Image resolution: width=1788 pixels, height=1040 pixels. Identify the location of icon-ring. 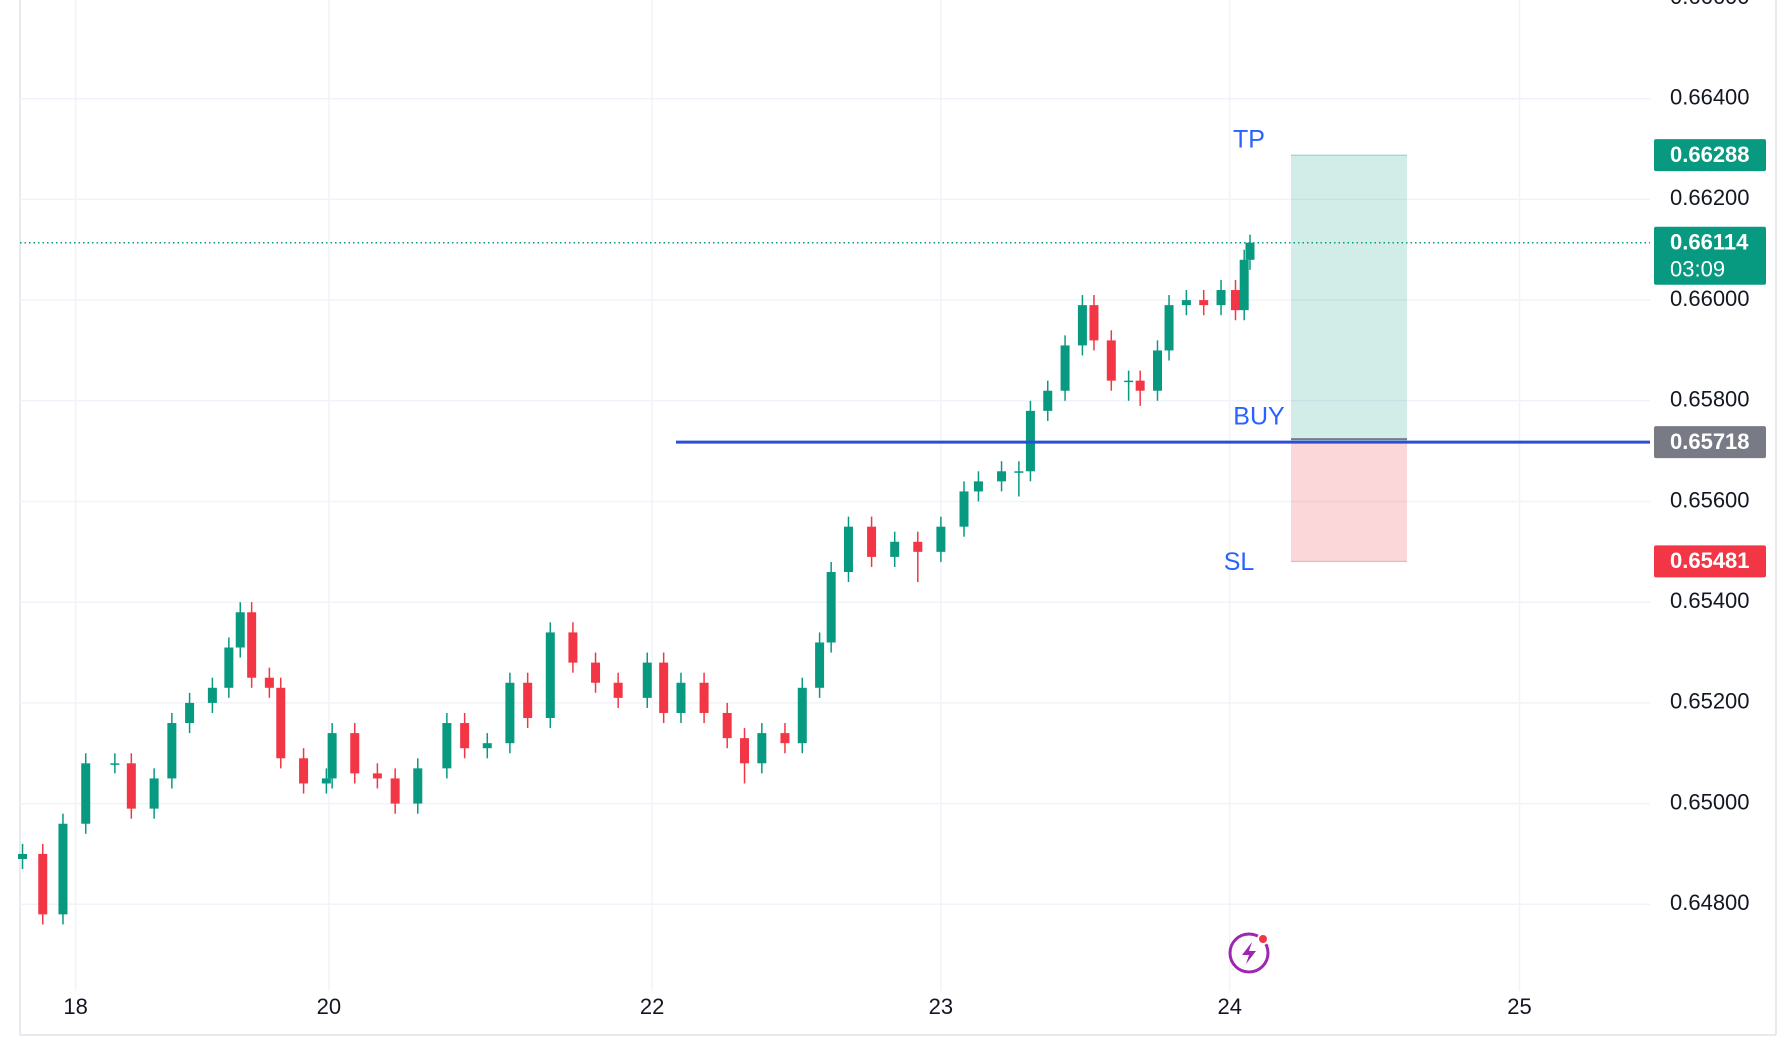
(1249, 953).